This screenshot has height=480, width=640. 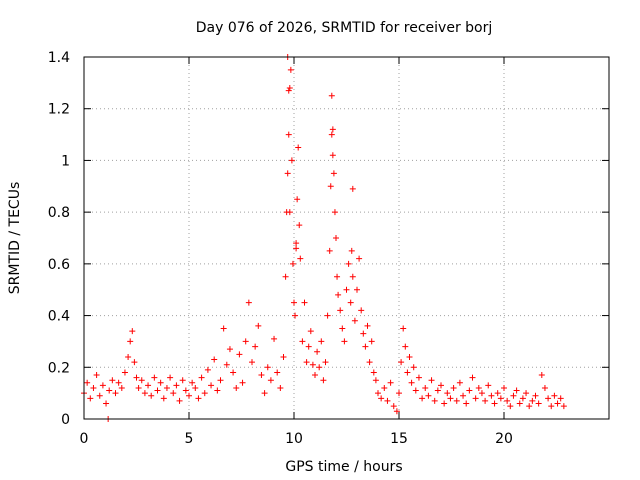 I want to click on y-axis-label: SRMTID / TECUs, so click(x=15, y=238).